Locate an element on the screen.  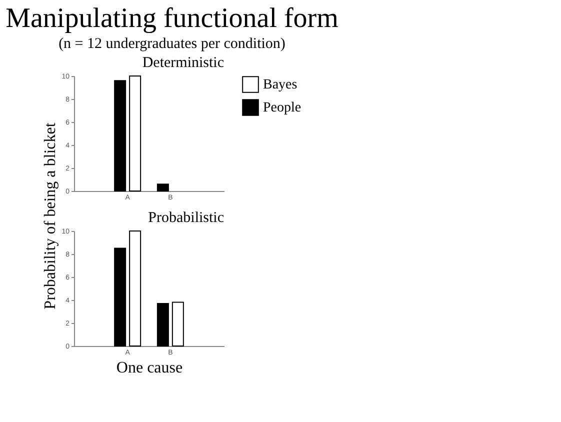
text: Deterministic is located at coordinates (183, 63).